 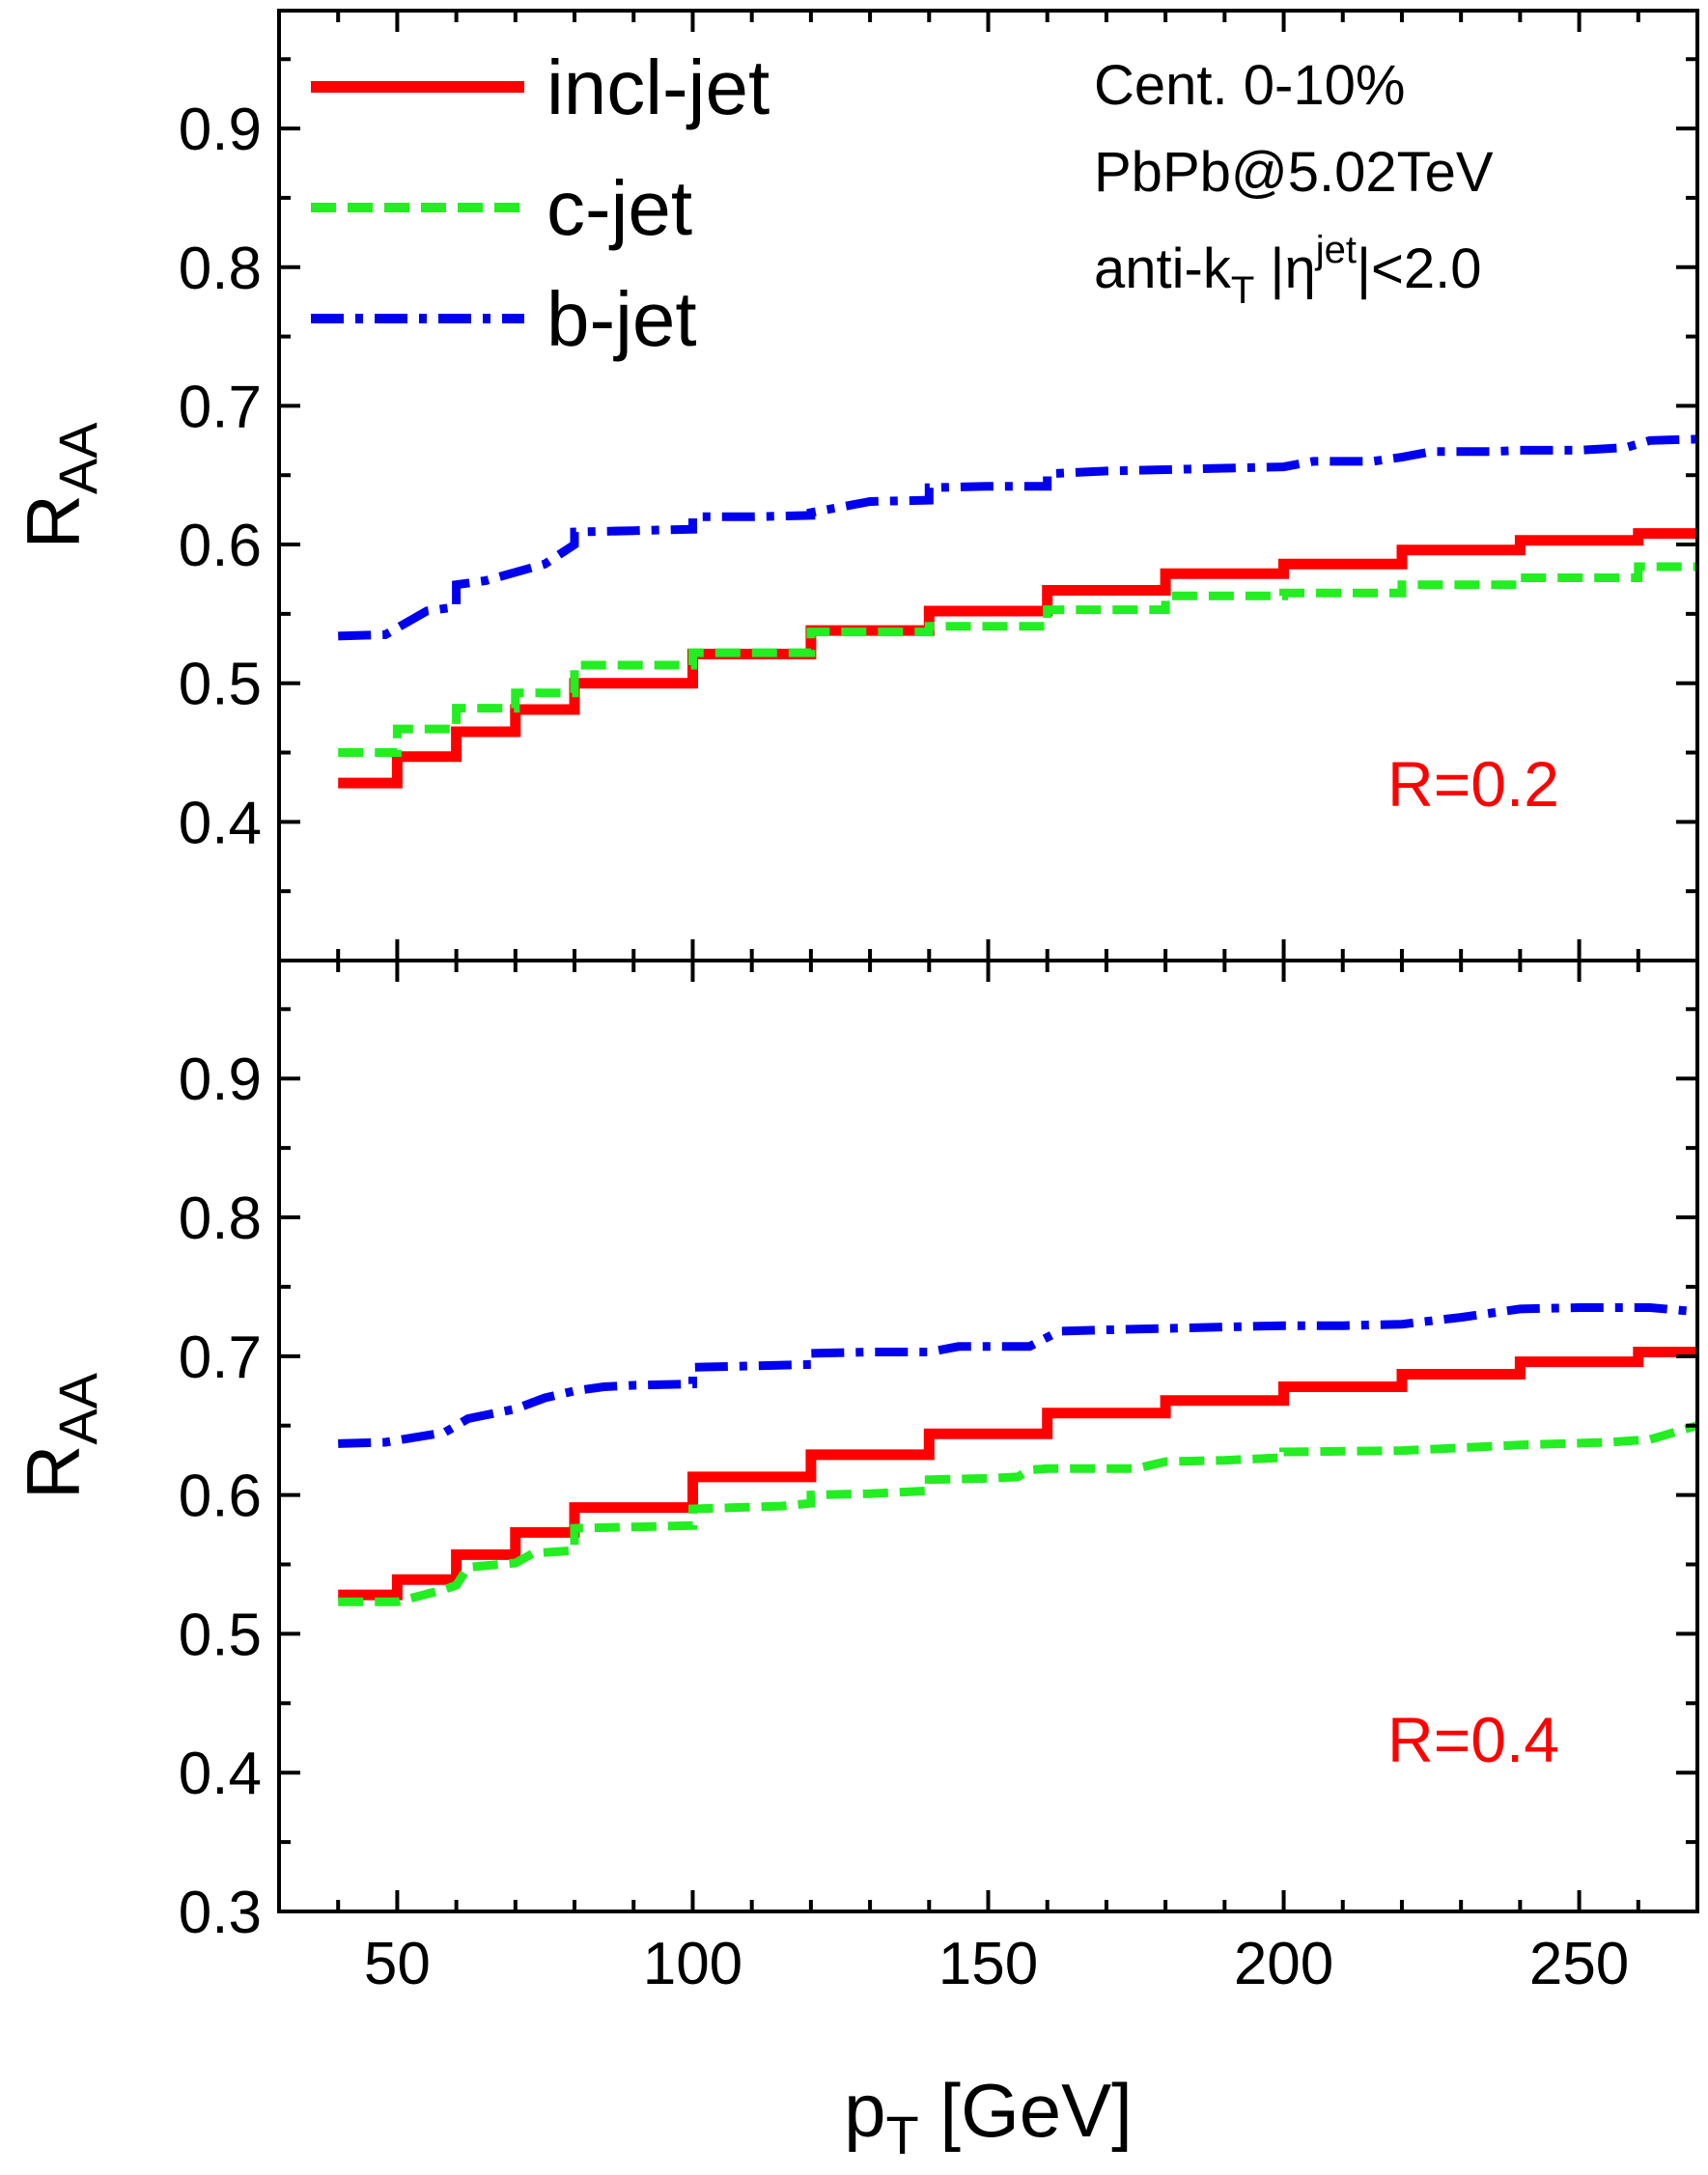 I want to click on x-axis-title-unit: [GeV], so click(x=1026, y=2110).